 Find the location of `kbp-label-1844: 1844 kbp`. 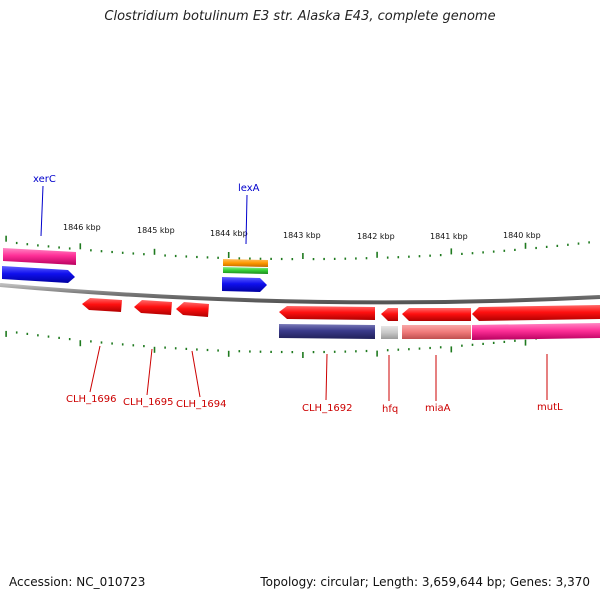

kbp-label-1844: 1844 kbp is located at coordinates (229, 233).